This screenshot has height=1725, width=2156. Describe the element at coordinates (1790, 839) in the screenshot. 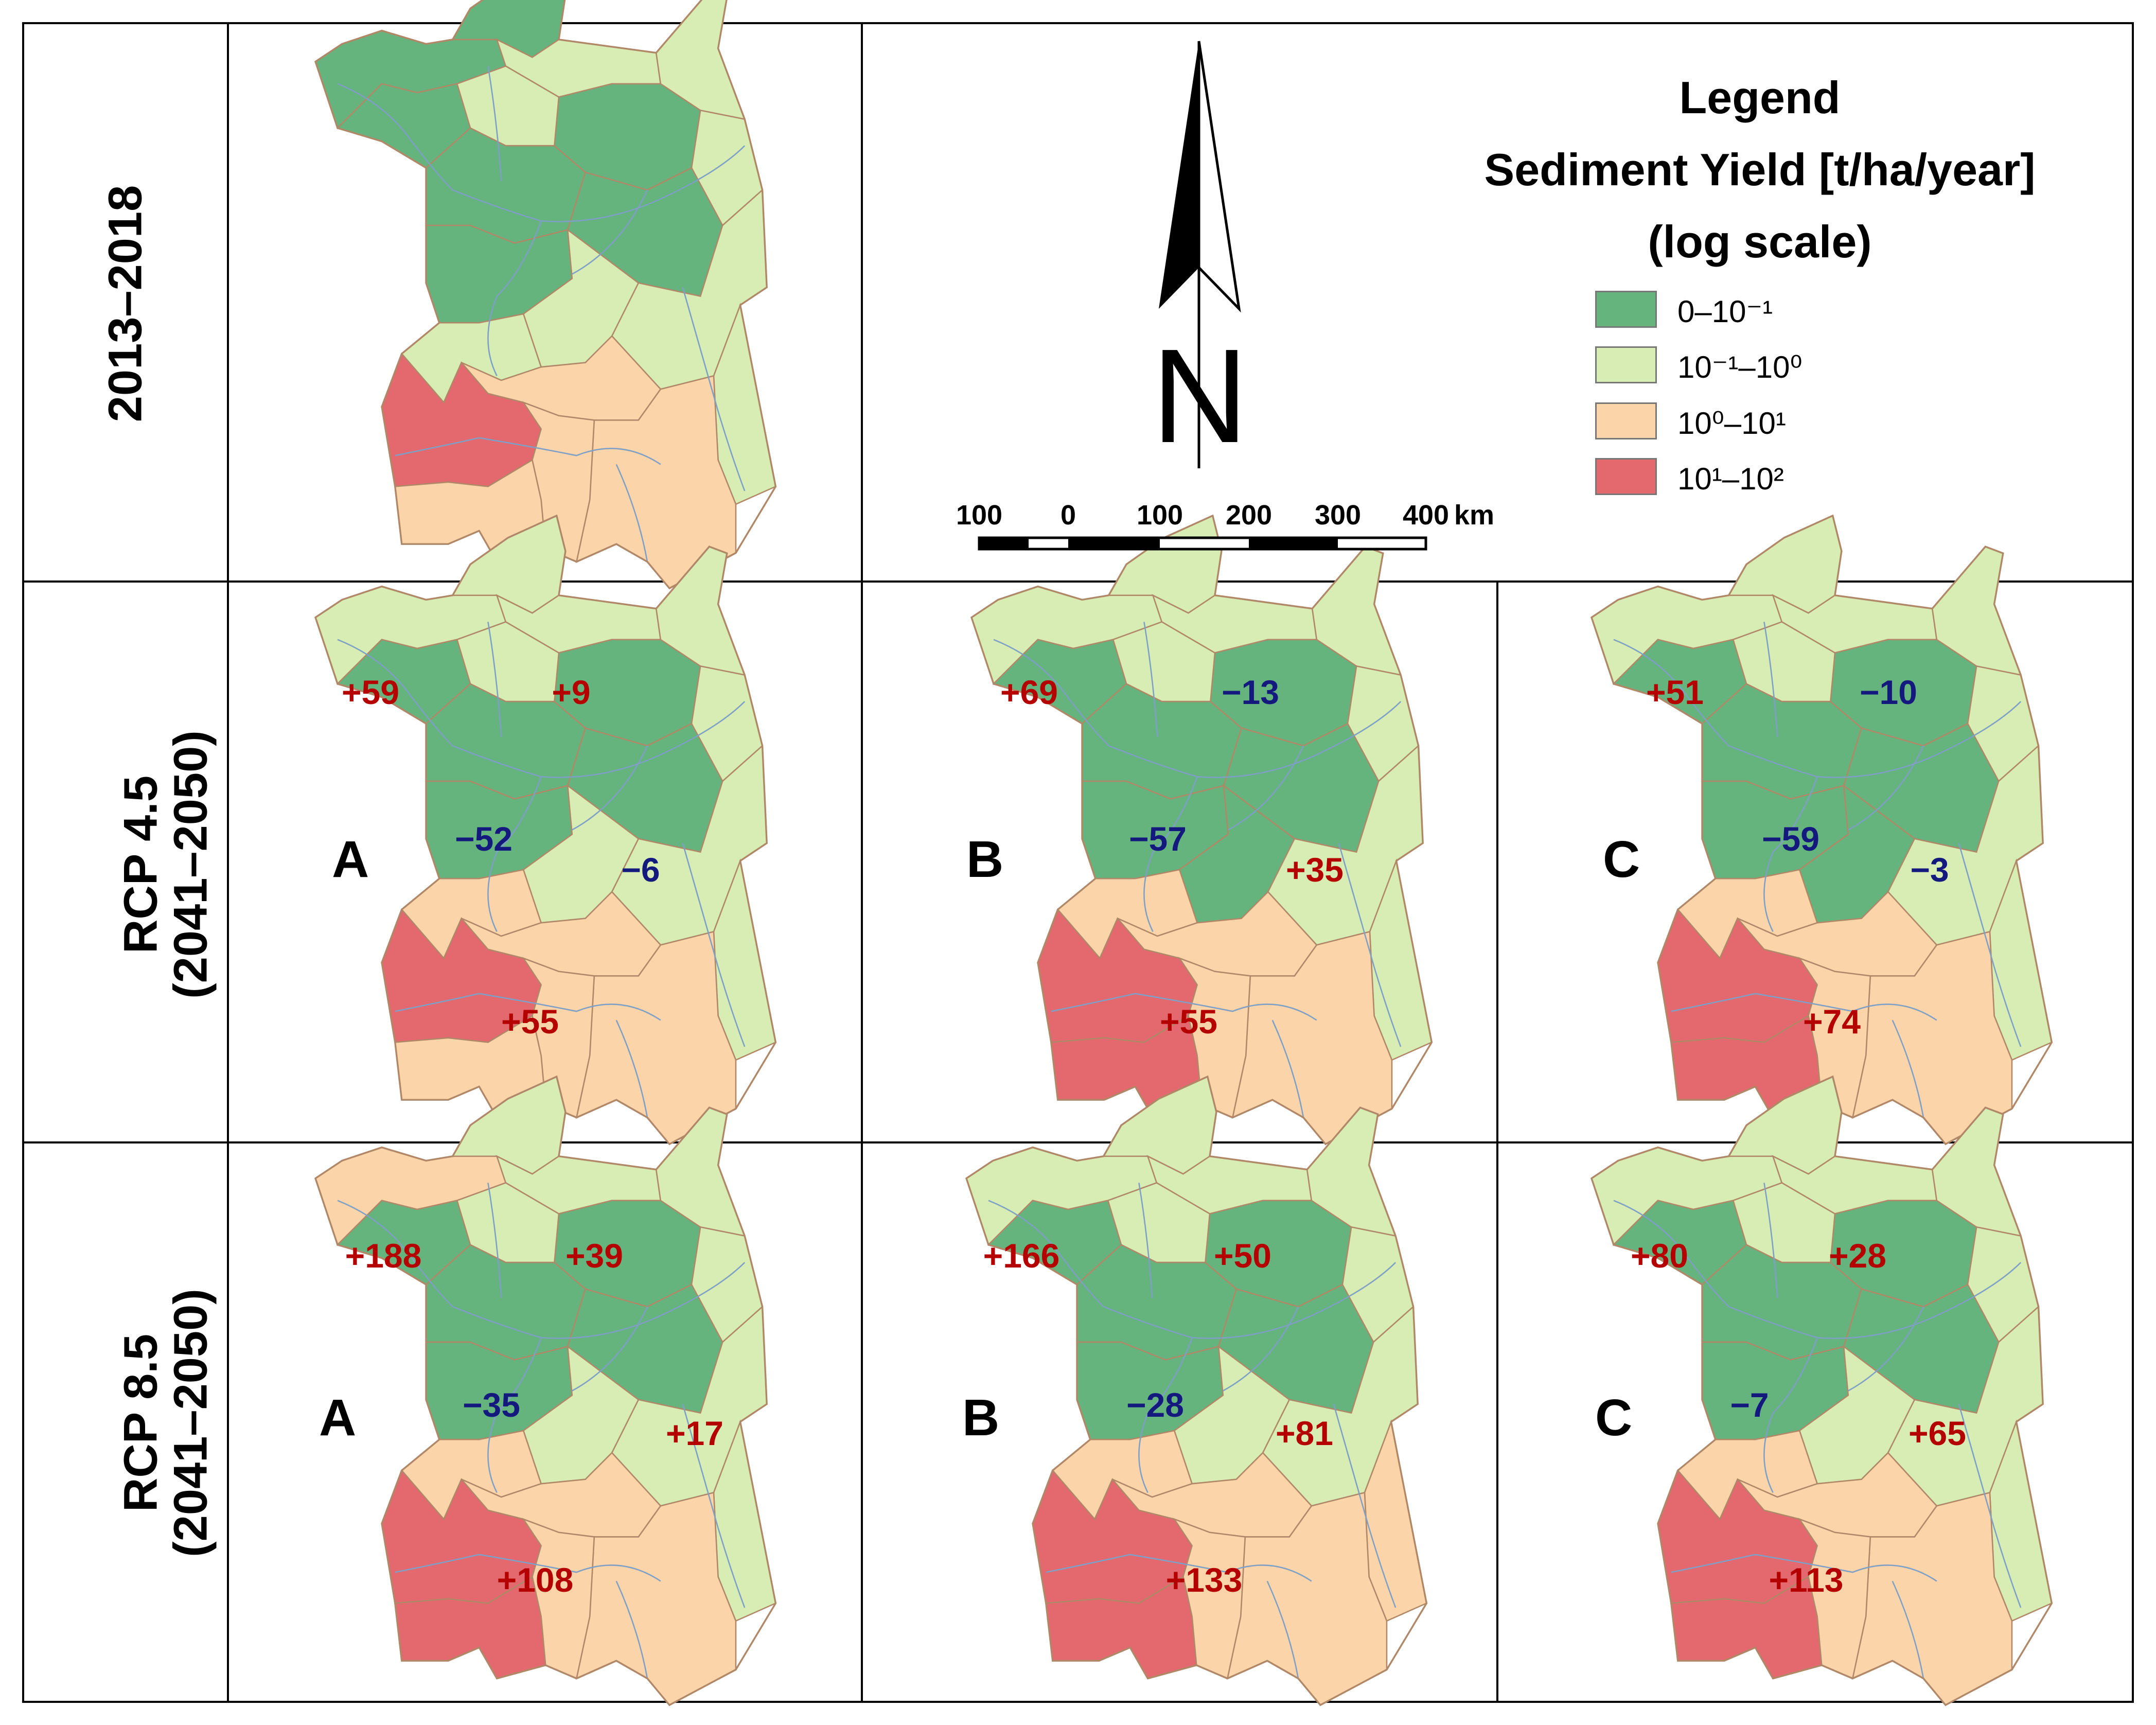

I see `change-label-rcp45-c-3: −59` at that location.